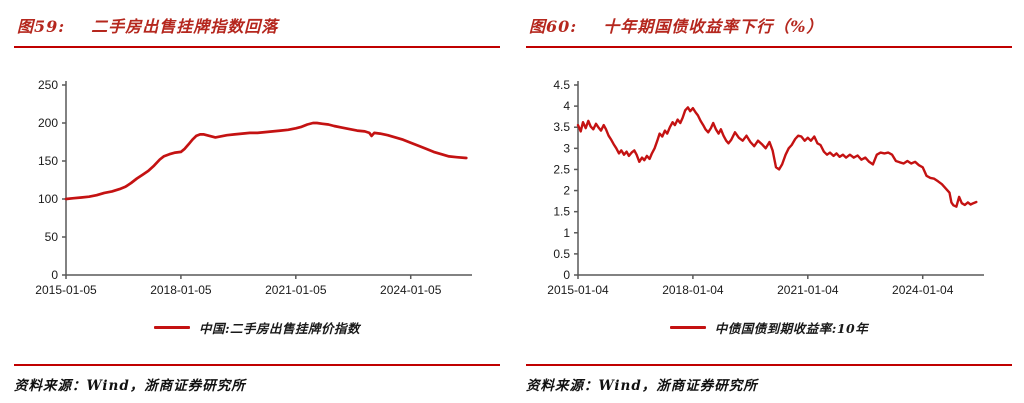  I want to click on svg-text: 2015-01-04, so click(578, 290).